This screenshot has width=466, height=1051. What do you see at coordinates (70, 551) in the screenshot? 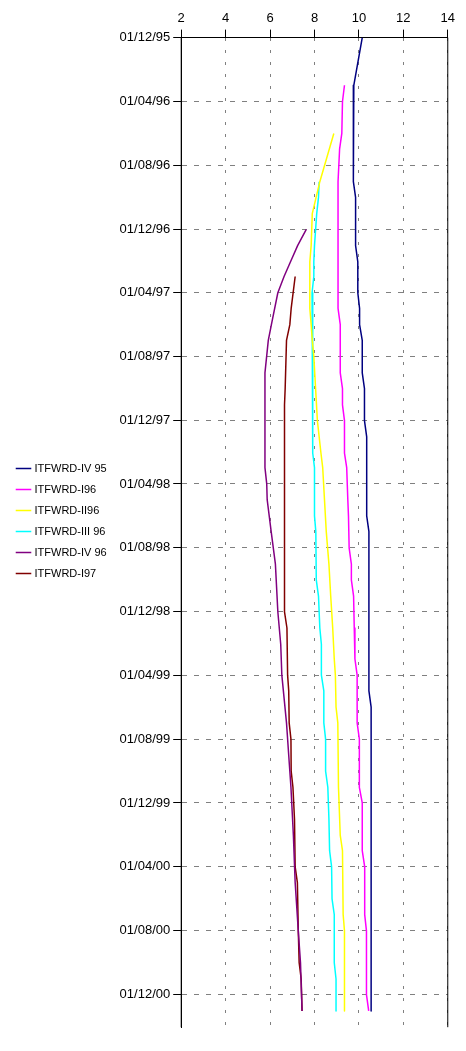
I see `legend-label: ITFWRD-IV 96` at bounding box center [70, 551].